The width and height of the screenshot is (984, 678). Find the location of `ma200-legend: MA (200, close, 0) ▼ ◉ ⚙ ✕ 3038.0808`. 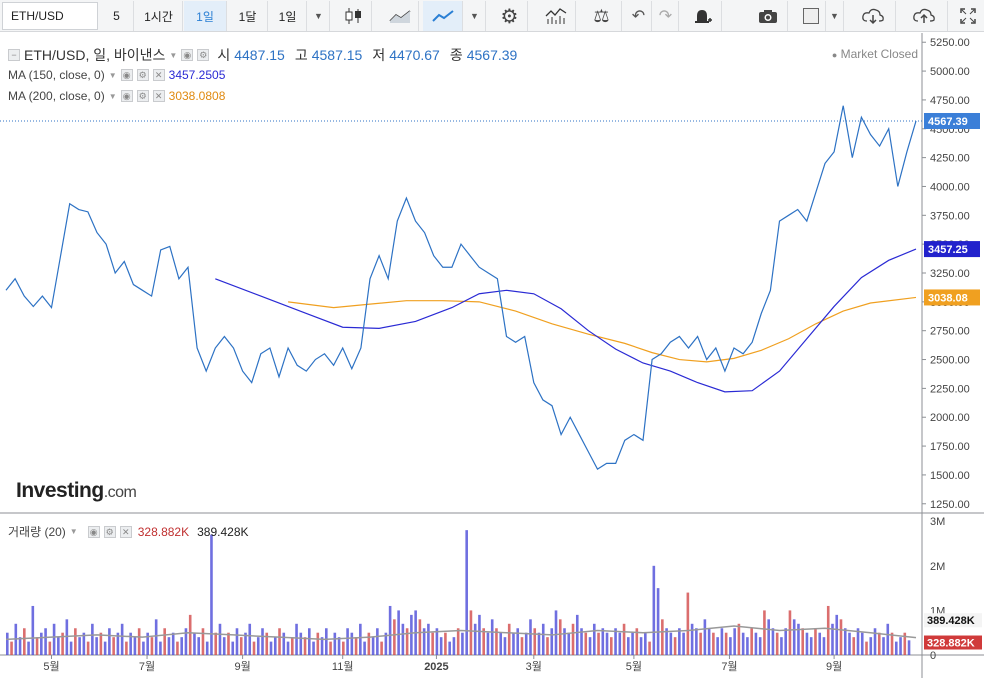

ma200-legend: MA (200, close, 0) ▼ ◉ ⚙ ✕ 3038.0808 is located at coordinates (116, 96).